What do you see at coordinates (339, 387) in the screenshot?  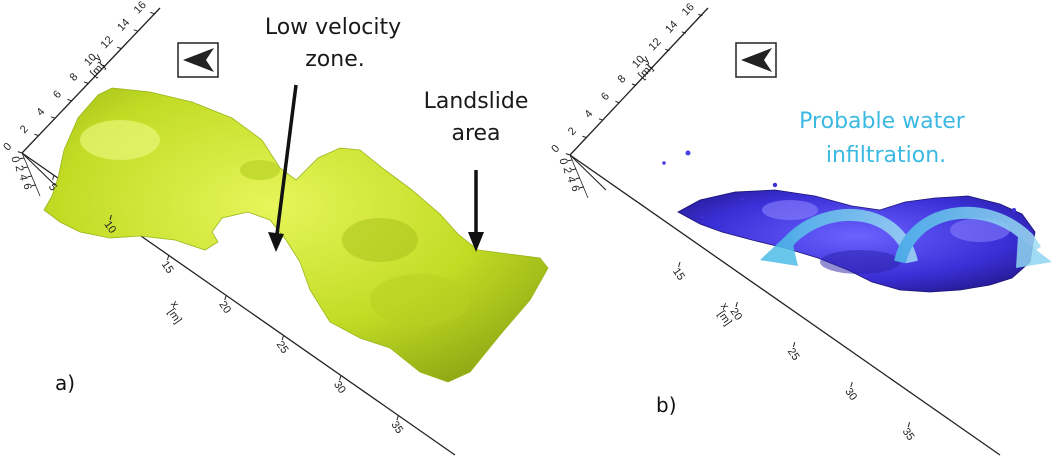 I see `panel-a-x-tick-label: 30` at bounding box center [339, 387].